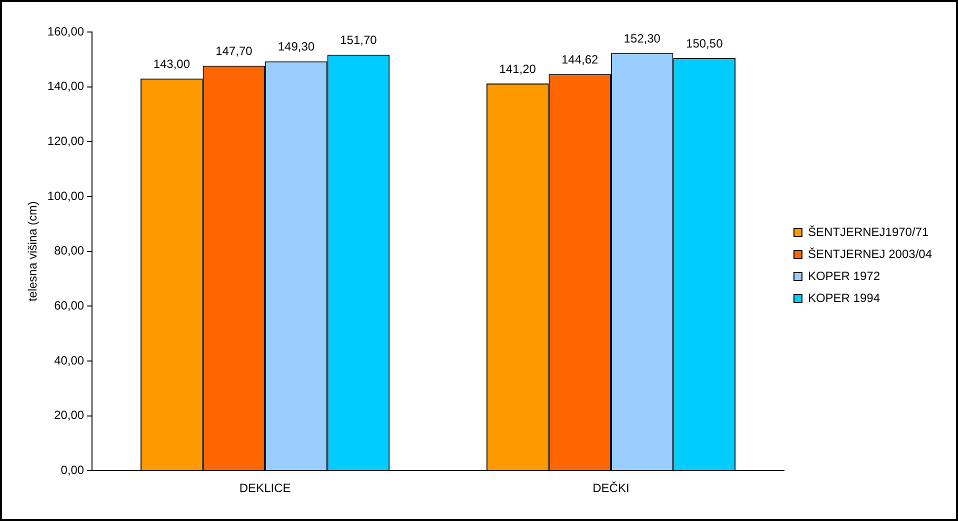  I want to click on y-tick-label: 100,00, so click(65, 195).